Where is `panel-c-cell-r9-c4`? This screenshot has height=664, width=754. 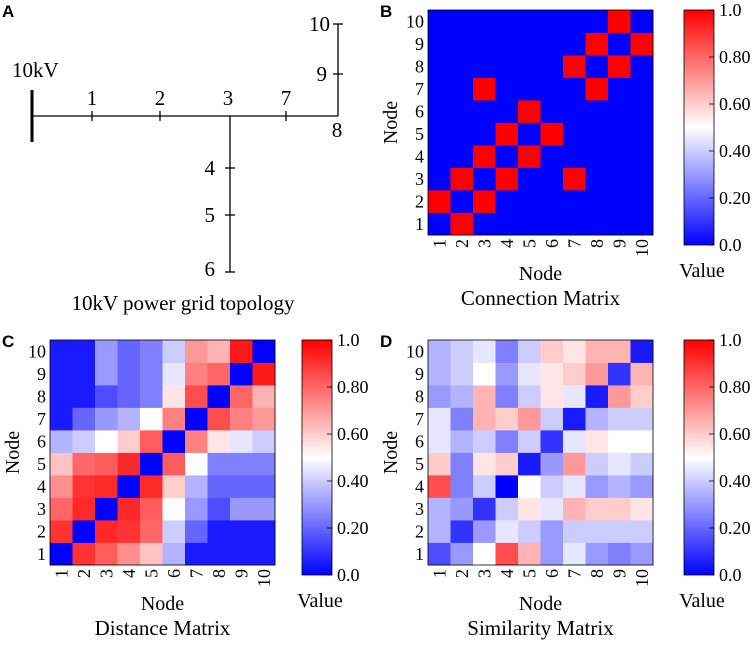
panel-c-cell-r9-c4 is located at coordinates (129, 374).